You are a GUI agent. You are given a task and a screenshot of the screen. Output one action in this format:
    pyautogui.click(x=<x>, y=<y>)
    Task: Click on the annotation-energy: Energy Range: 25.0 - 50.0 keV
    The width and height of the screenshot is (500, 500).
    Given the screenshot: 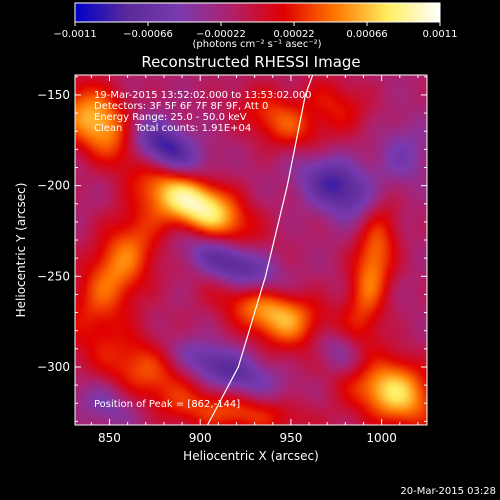 What is the action you would take?
    pyautogui.click(x=170, y=117)
    